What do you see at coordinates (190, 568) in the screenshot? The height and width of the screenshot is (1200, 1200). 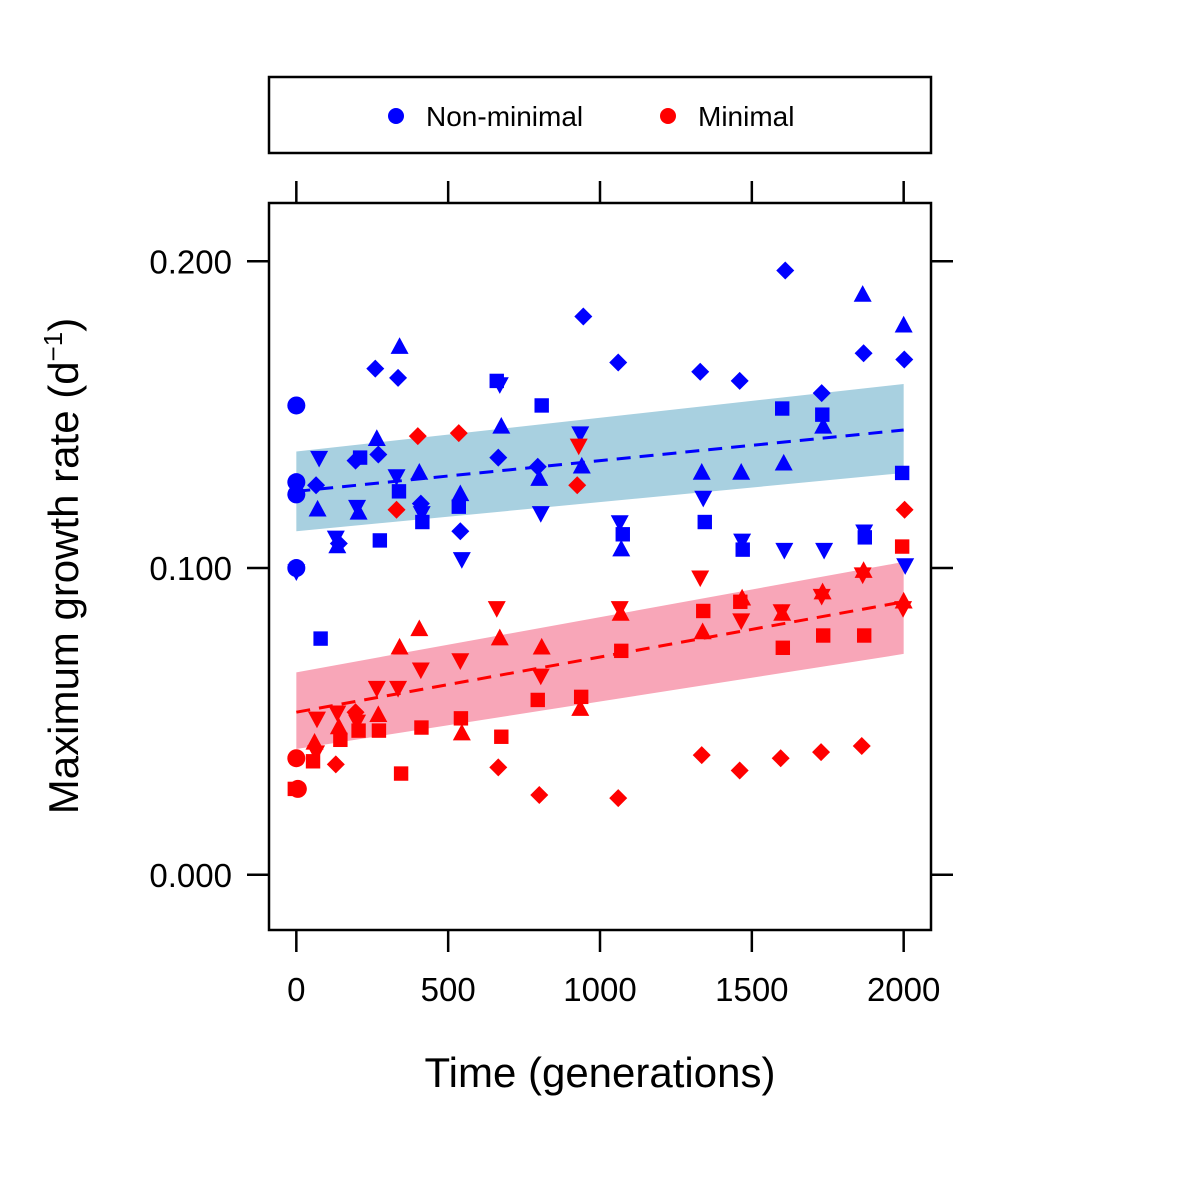 I see `y-tick-label: 0.100` at bounding box center [190, 568].